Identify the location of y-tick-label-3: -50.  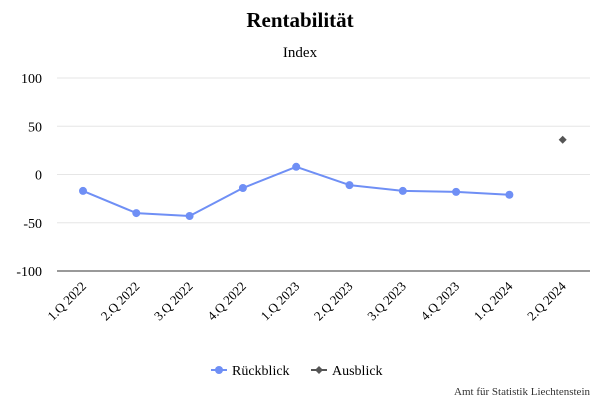
(32, 224).